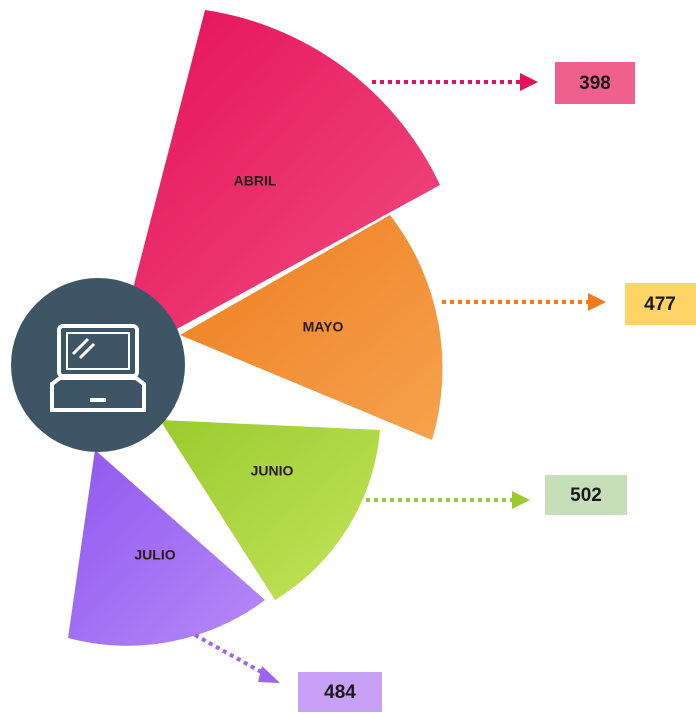 The width and height of the screenshot is (696, 713). Describe the element at coordinates (272, 471) in the screenshot. I see `label: JUNIO` at that location.